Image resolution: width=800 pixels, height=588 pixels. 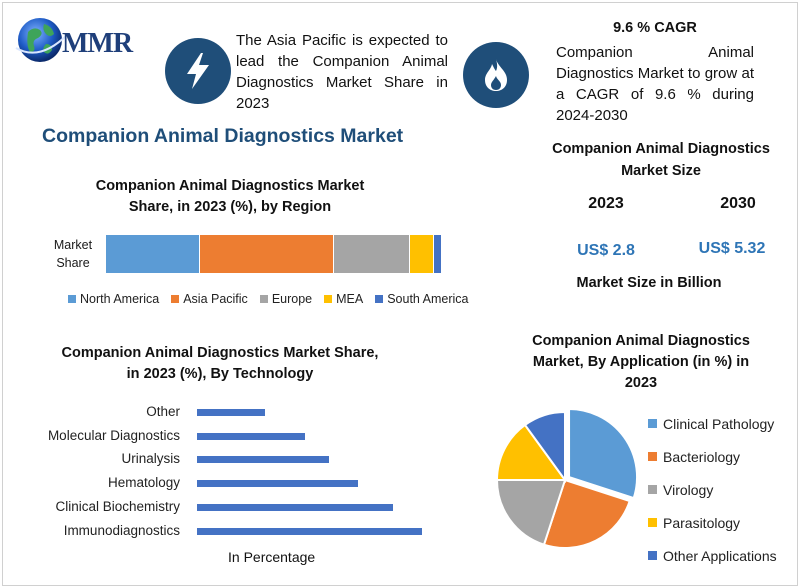 I want to click on market-size-caption: Market Size in Billion, so click(x=649, y=283).